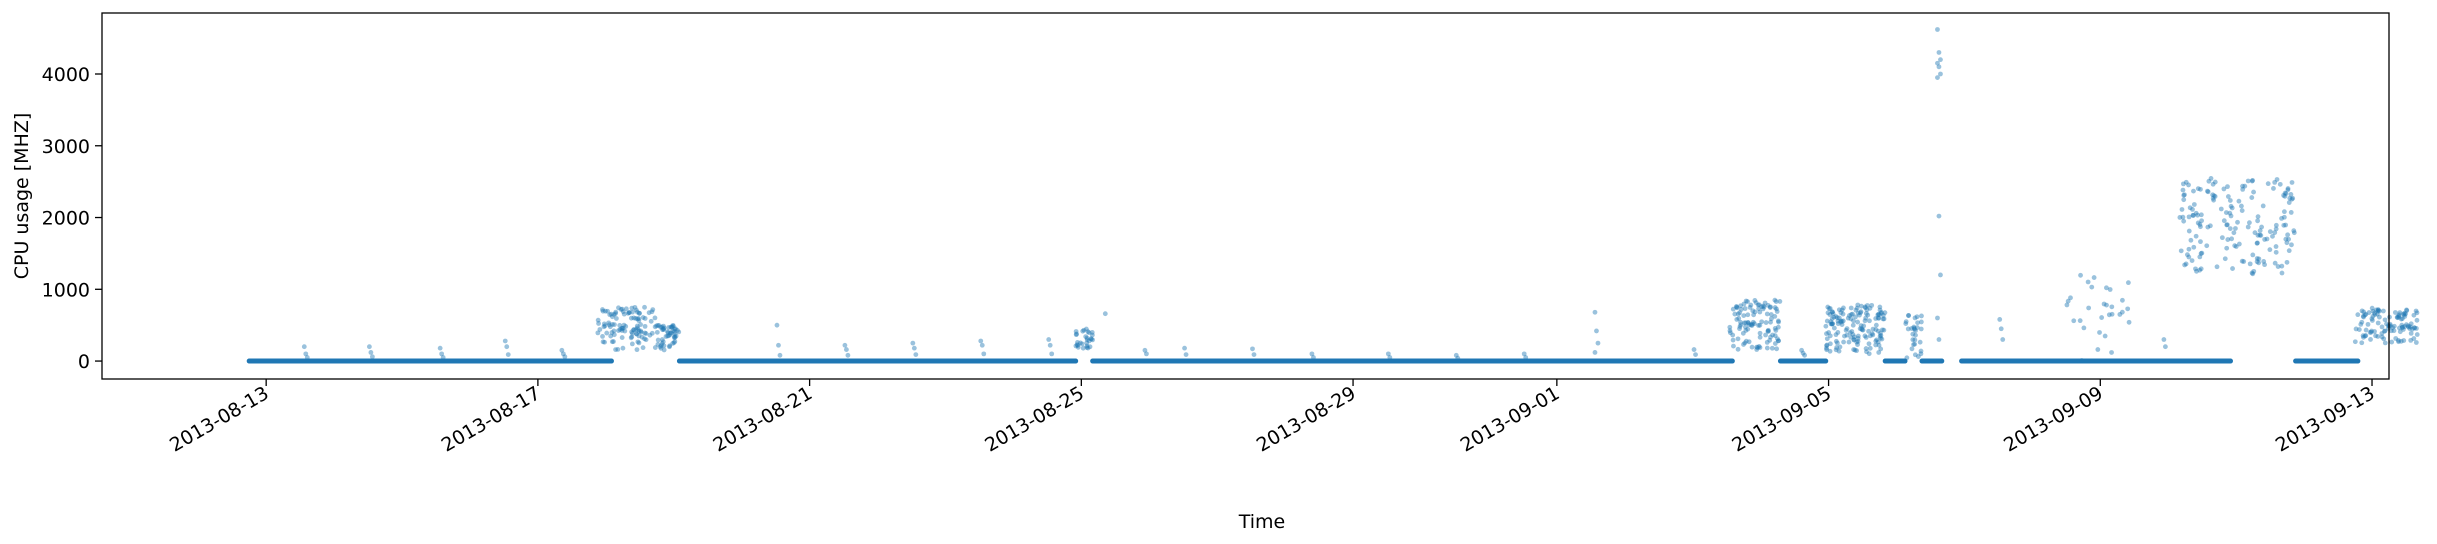 Image resolution: width=2437 pixels, height=544 pixels. I want to click on x-tick-label: 2013-09-01, so click(1510, 419).